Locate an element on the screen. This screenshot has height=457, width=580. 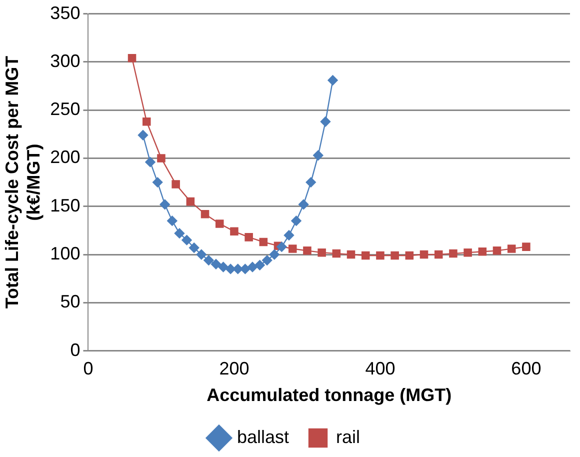
x-tick-label: 200 is located at coordinates (234, 368).